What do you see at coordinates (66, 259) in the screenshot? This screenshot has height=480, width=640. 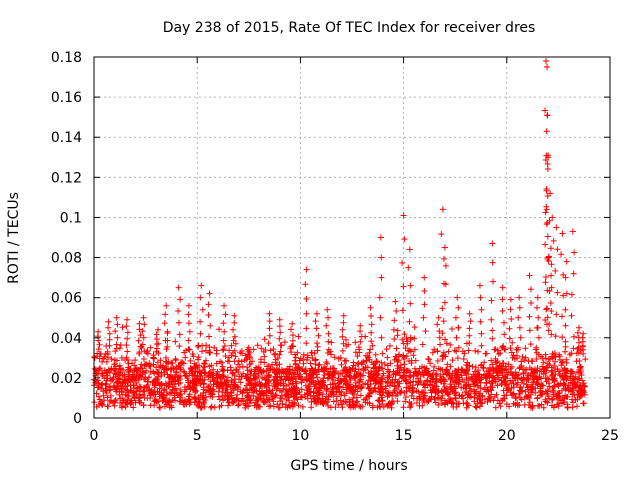 I see `y-tick-label: 0.08` at bounding box center [66, 259].